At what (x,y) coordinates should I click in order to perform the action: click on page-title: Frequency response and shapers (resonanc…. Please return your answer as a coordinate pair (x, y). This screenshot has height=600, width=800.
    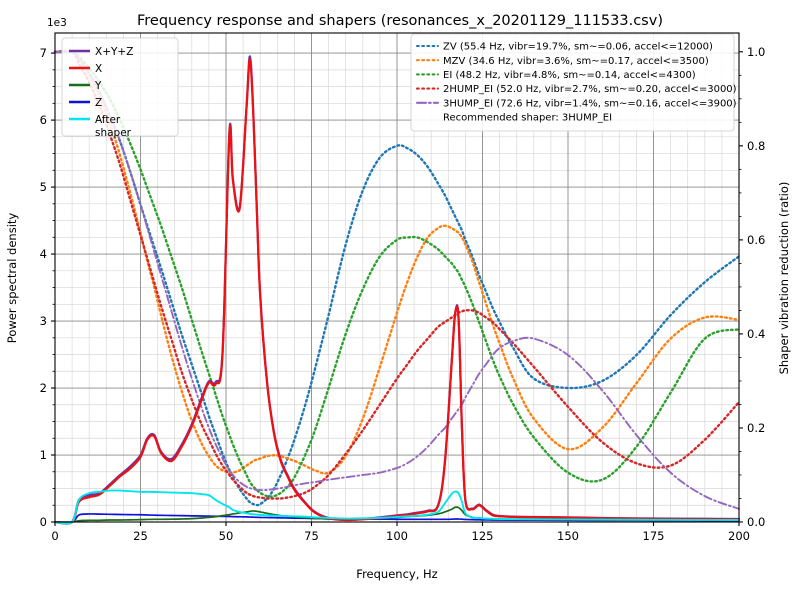
    Looking at the image, I should click on (400, 21).